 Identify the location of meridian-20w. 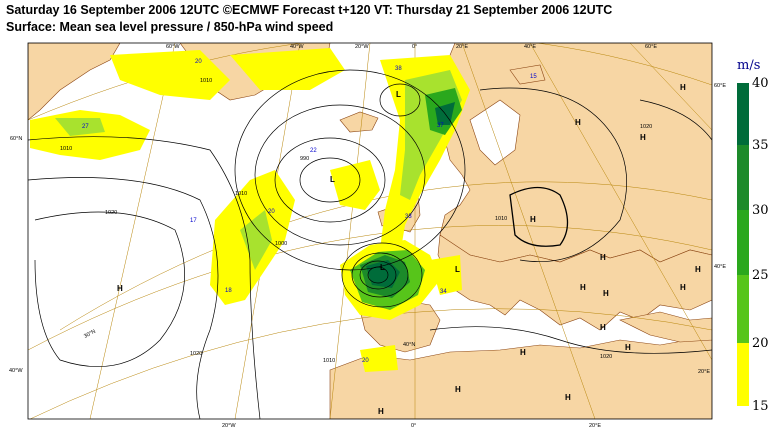
(350, 231).